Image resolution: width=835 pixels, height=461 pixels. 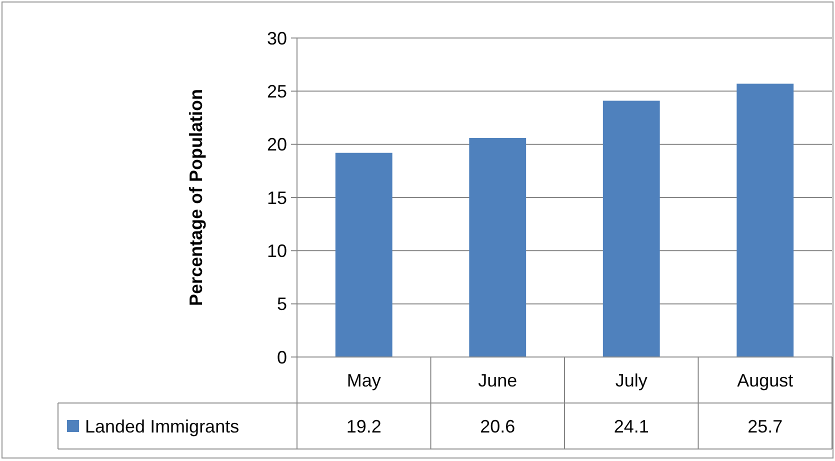 I want to click on data-label: 25.7, so click(x=765, y=426).